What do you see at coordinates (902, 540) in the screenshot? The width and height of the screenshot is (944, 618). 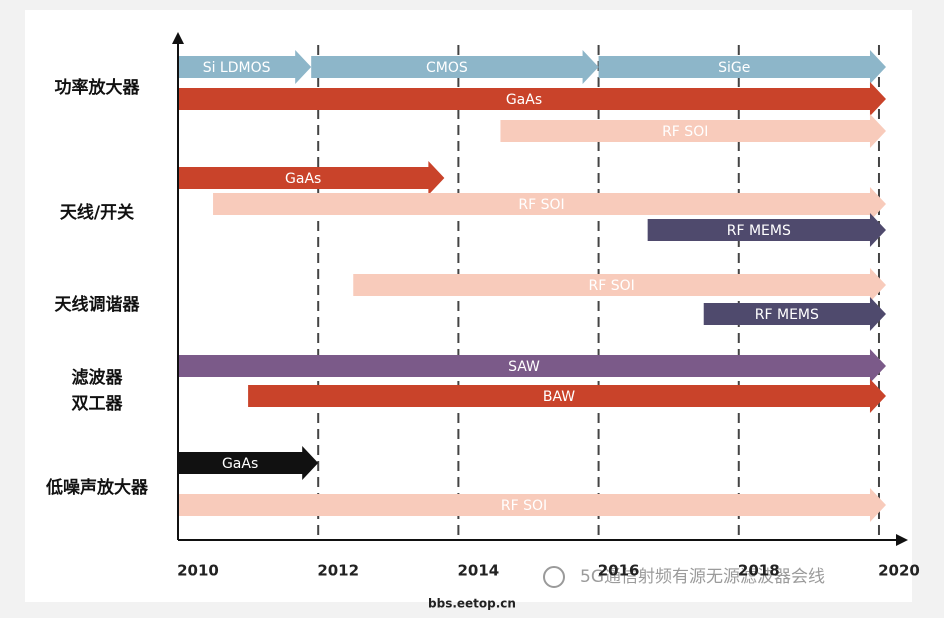 I see `x-axis-arrow` at bounding box center [902, 540].